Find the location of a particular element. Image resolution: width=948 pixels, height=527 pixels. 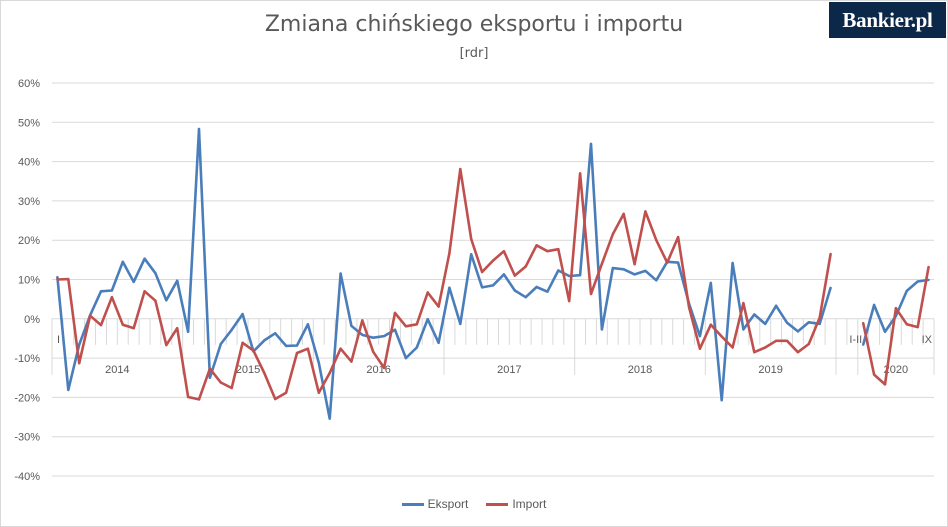

x-category-label: I is located at coordinates (58, 340).